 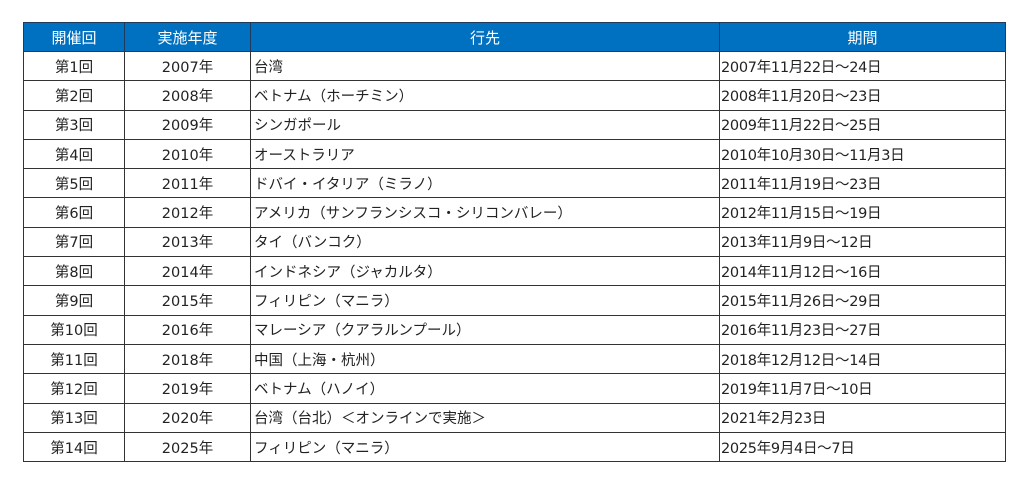 I want to click on cell-year: 2009年, so click(x=187, y=124).